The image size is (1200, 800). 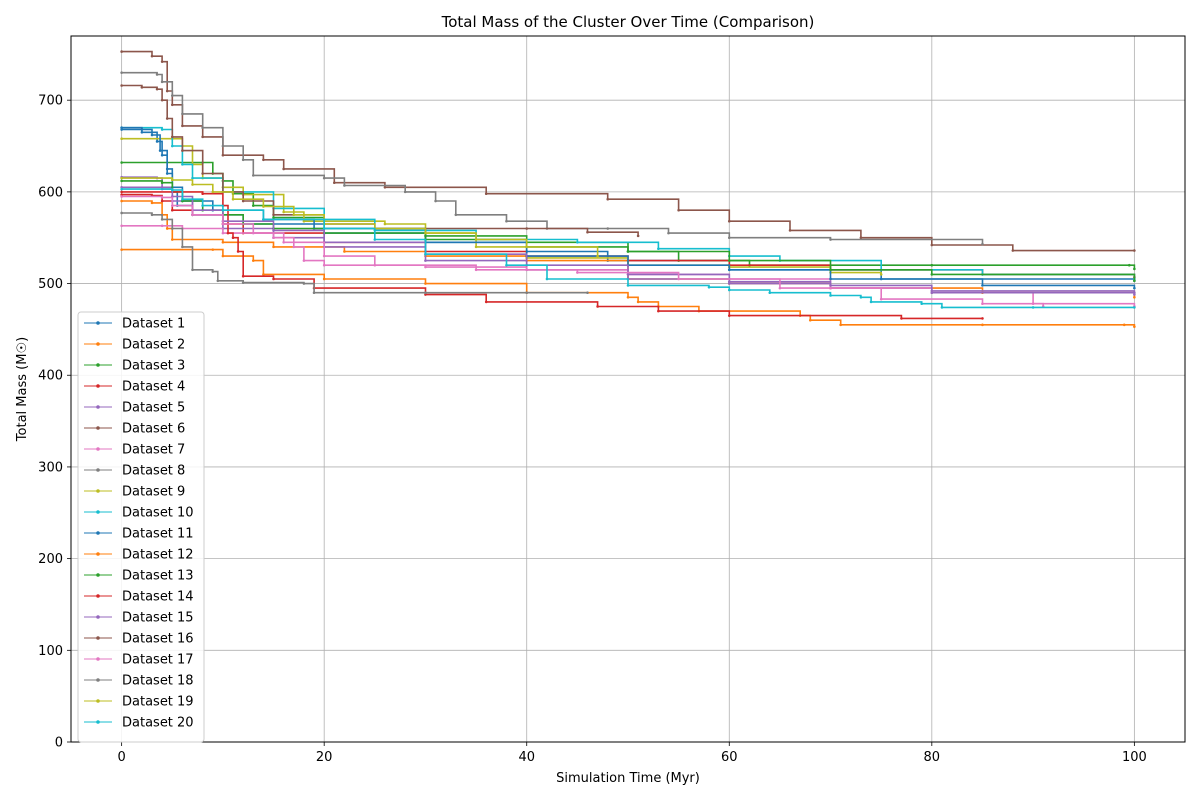 I want to click on legend-label: Dataset 19, so click(x=158, y=702).